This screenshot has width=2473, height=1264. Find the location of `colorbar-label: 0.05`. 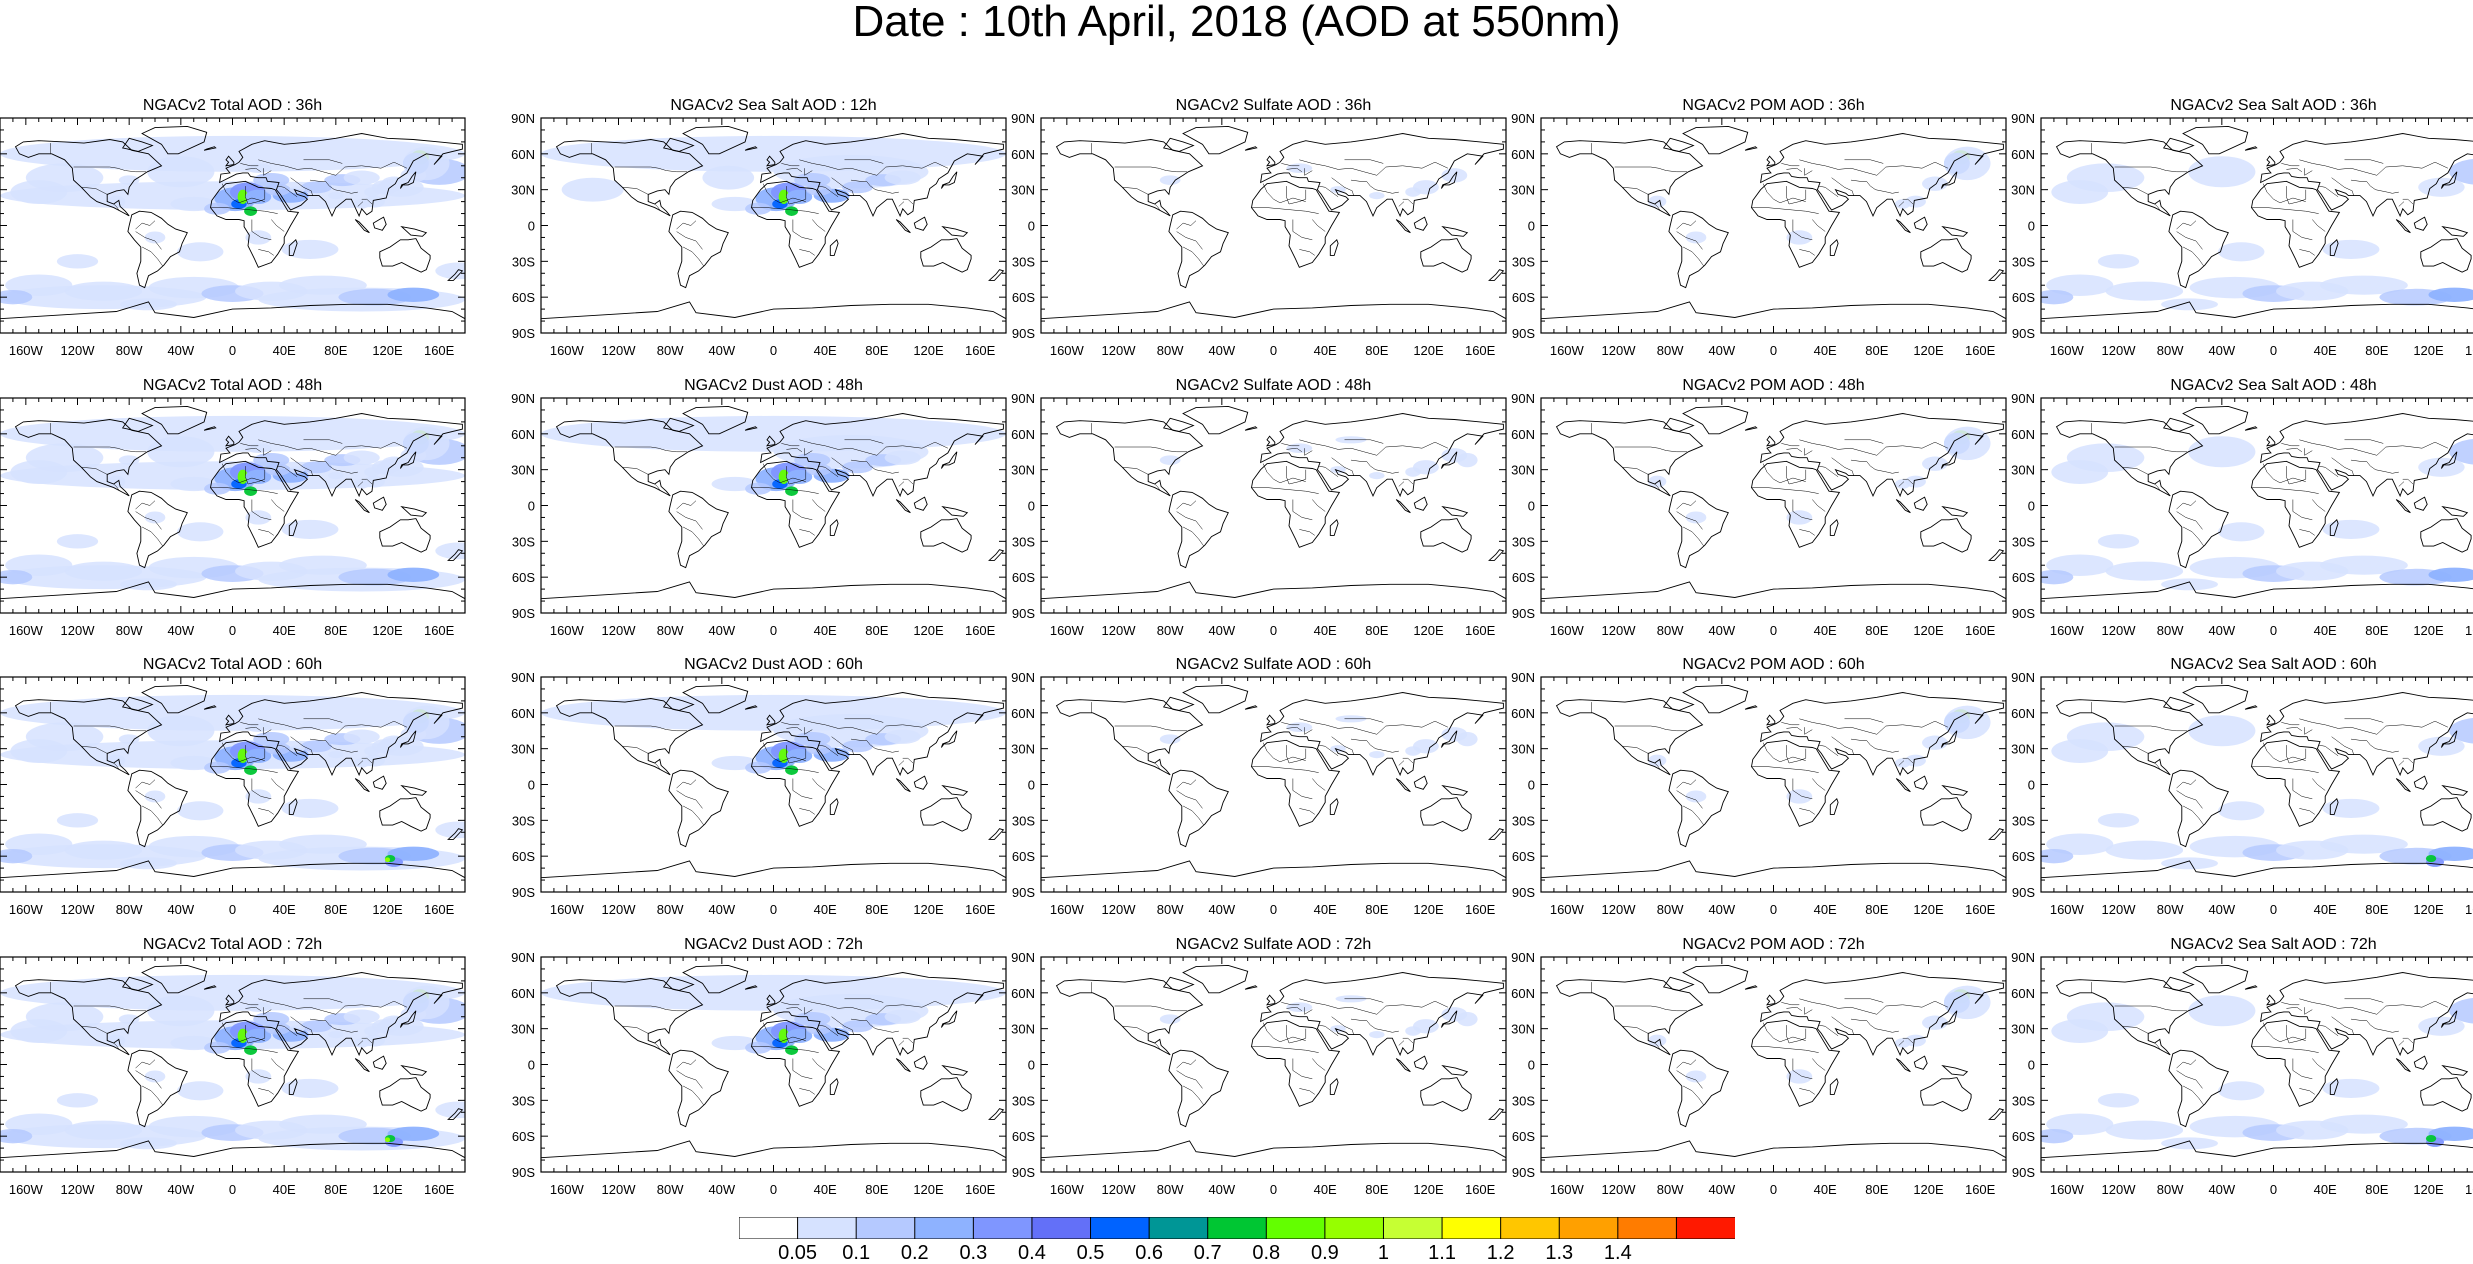

colorbar-label: 0.05 is located at coordinates (797, 1253).